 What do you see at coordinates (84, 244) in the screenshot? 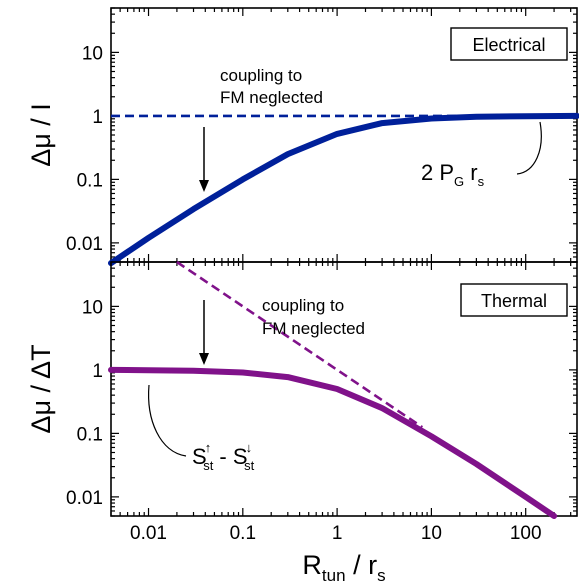
I see `top-ytick-label: 0.01` at bounding box center [84, 244].